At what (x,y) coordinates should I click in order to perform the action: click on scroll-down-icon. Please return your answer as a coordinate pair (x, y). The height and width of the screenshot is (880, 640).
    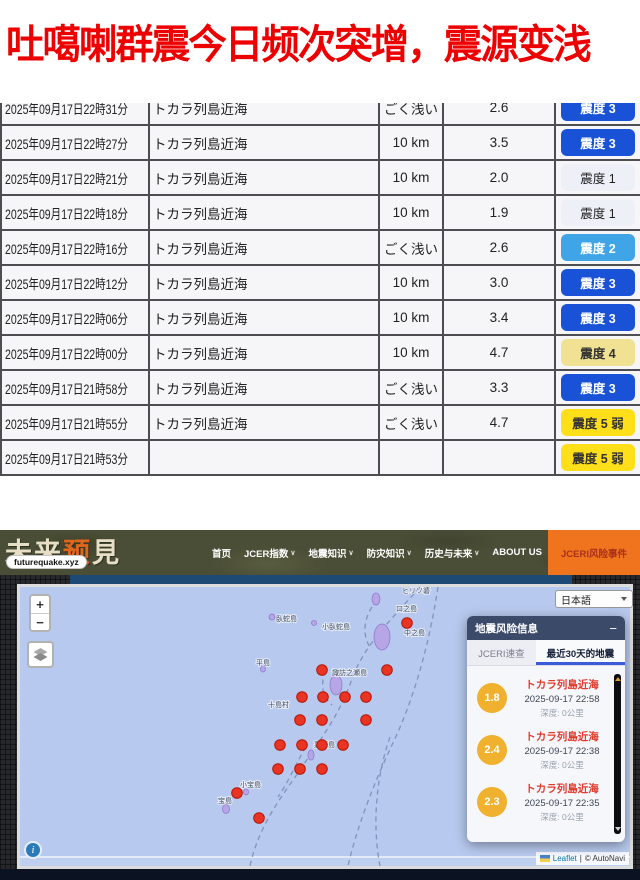
    Looking at the image, I should click on (617, 829).